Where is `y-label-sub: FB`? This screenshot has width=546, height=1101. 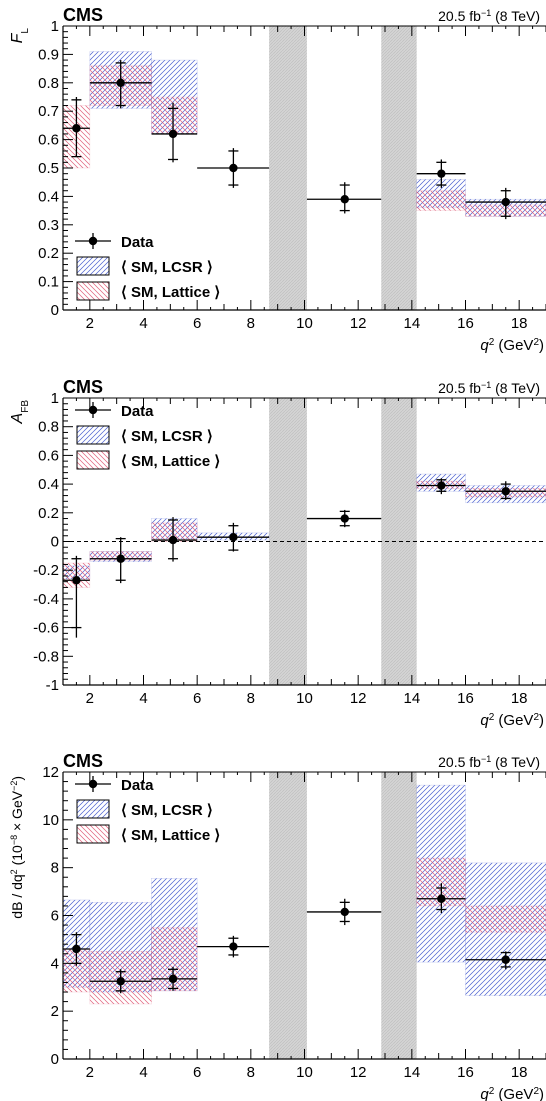 y-label-sub: FB is located at coordinates (25, 406).